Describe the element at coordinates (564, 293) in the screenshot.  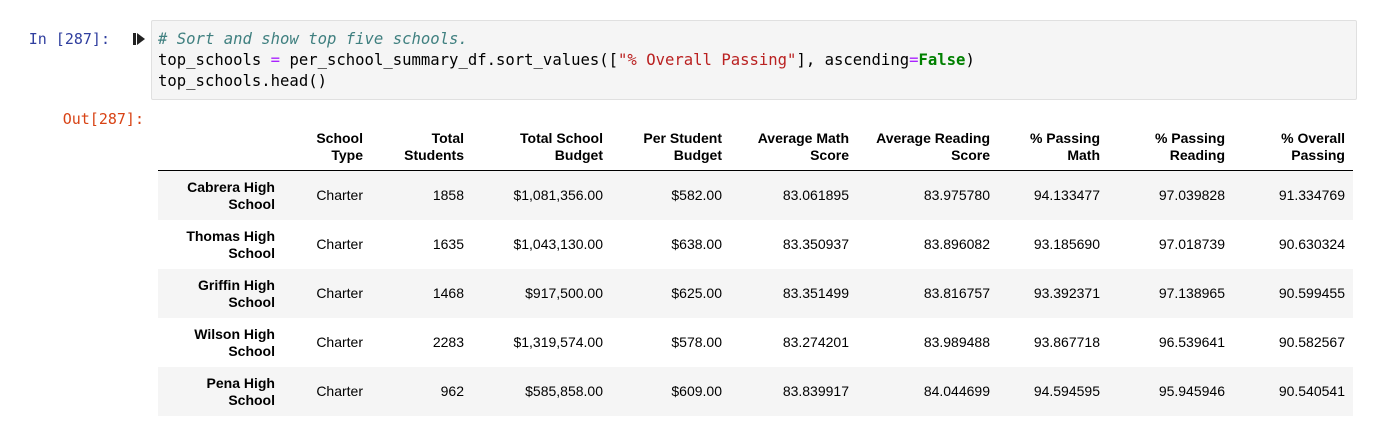
I see `table-cell: $917,500.00` at that location.